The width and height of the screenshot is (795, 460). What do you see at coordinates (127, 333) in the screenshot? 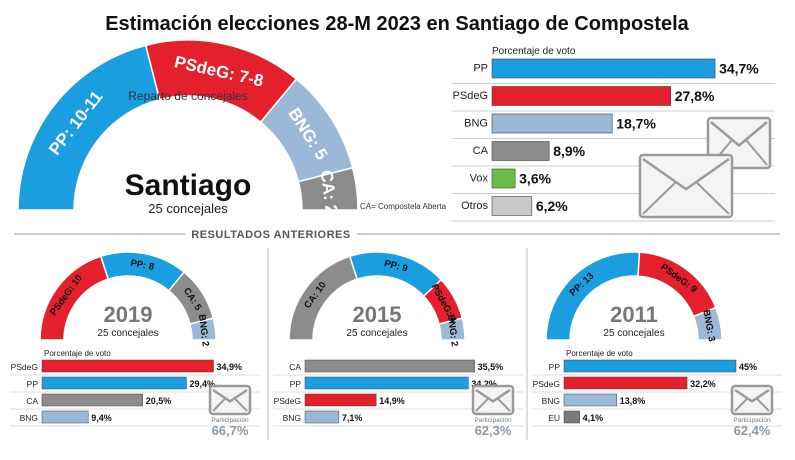
I see `council-label-2019: 25 concejales` at bounding box center [127, 333].